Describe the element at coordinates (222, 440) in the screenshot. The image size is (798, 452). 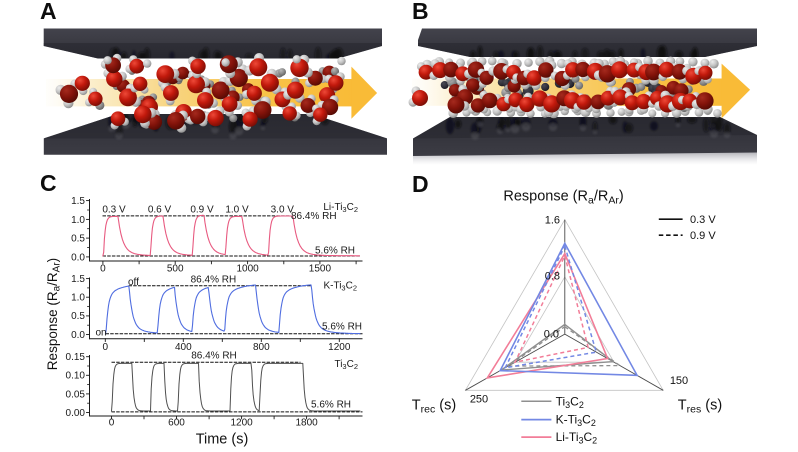
I see `svg-text: Time (s)` at that location.